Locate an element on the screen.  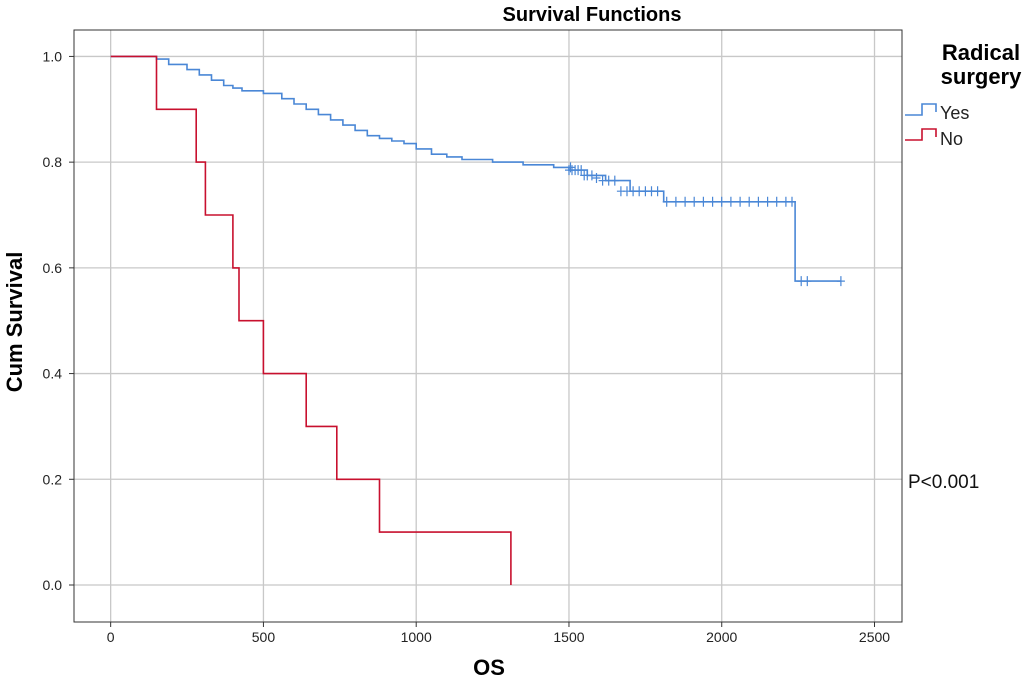
legend-swatch-yes is located at coordinates (921, 109).